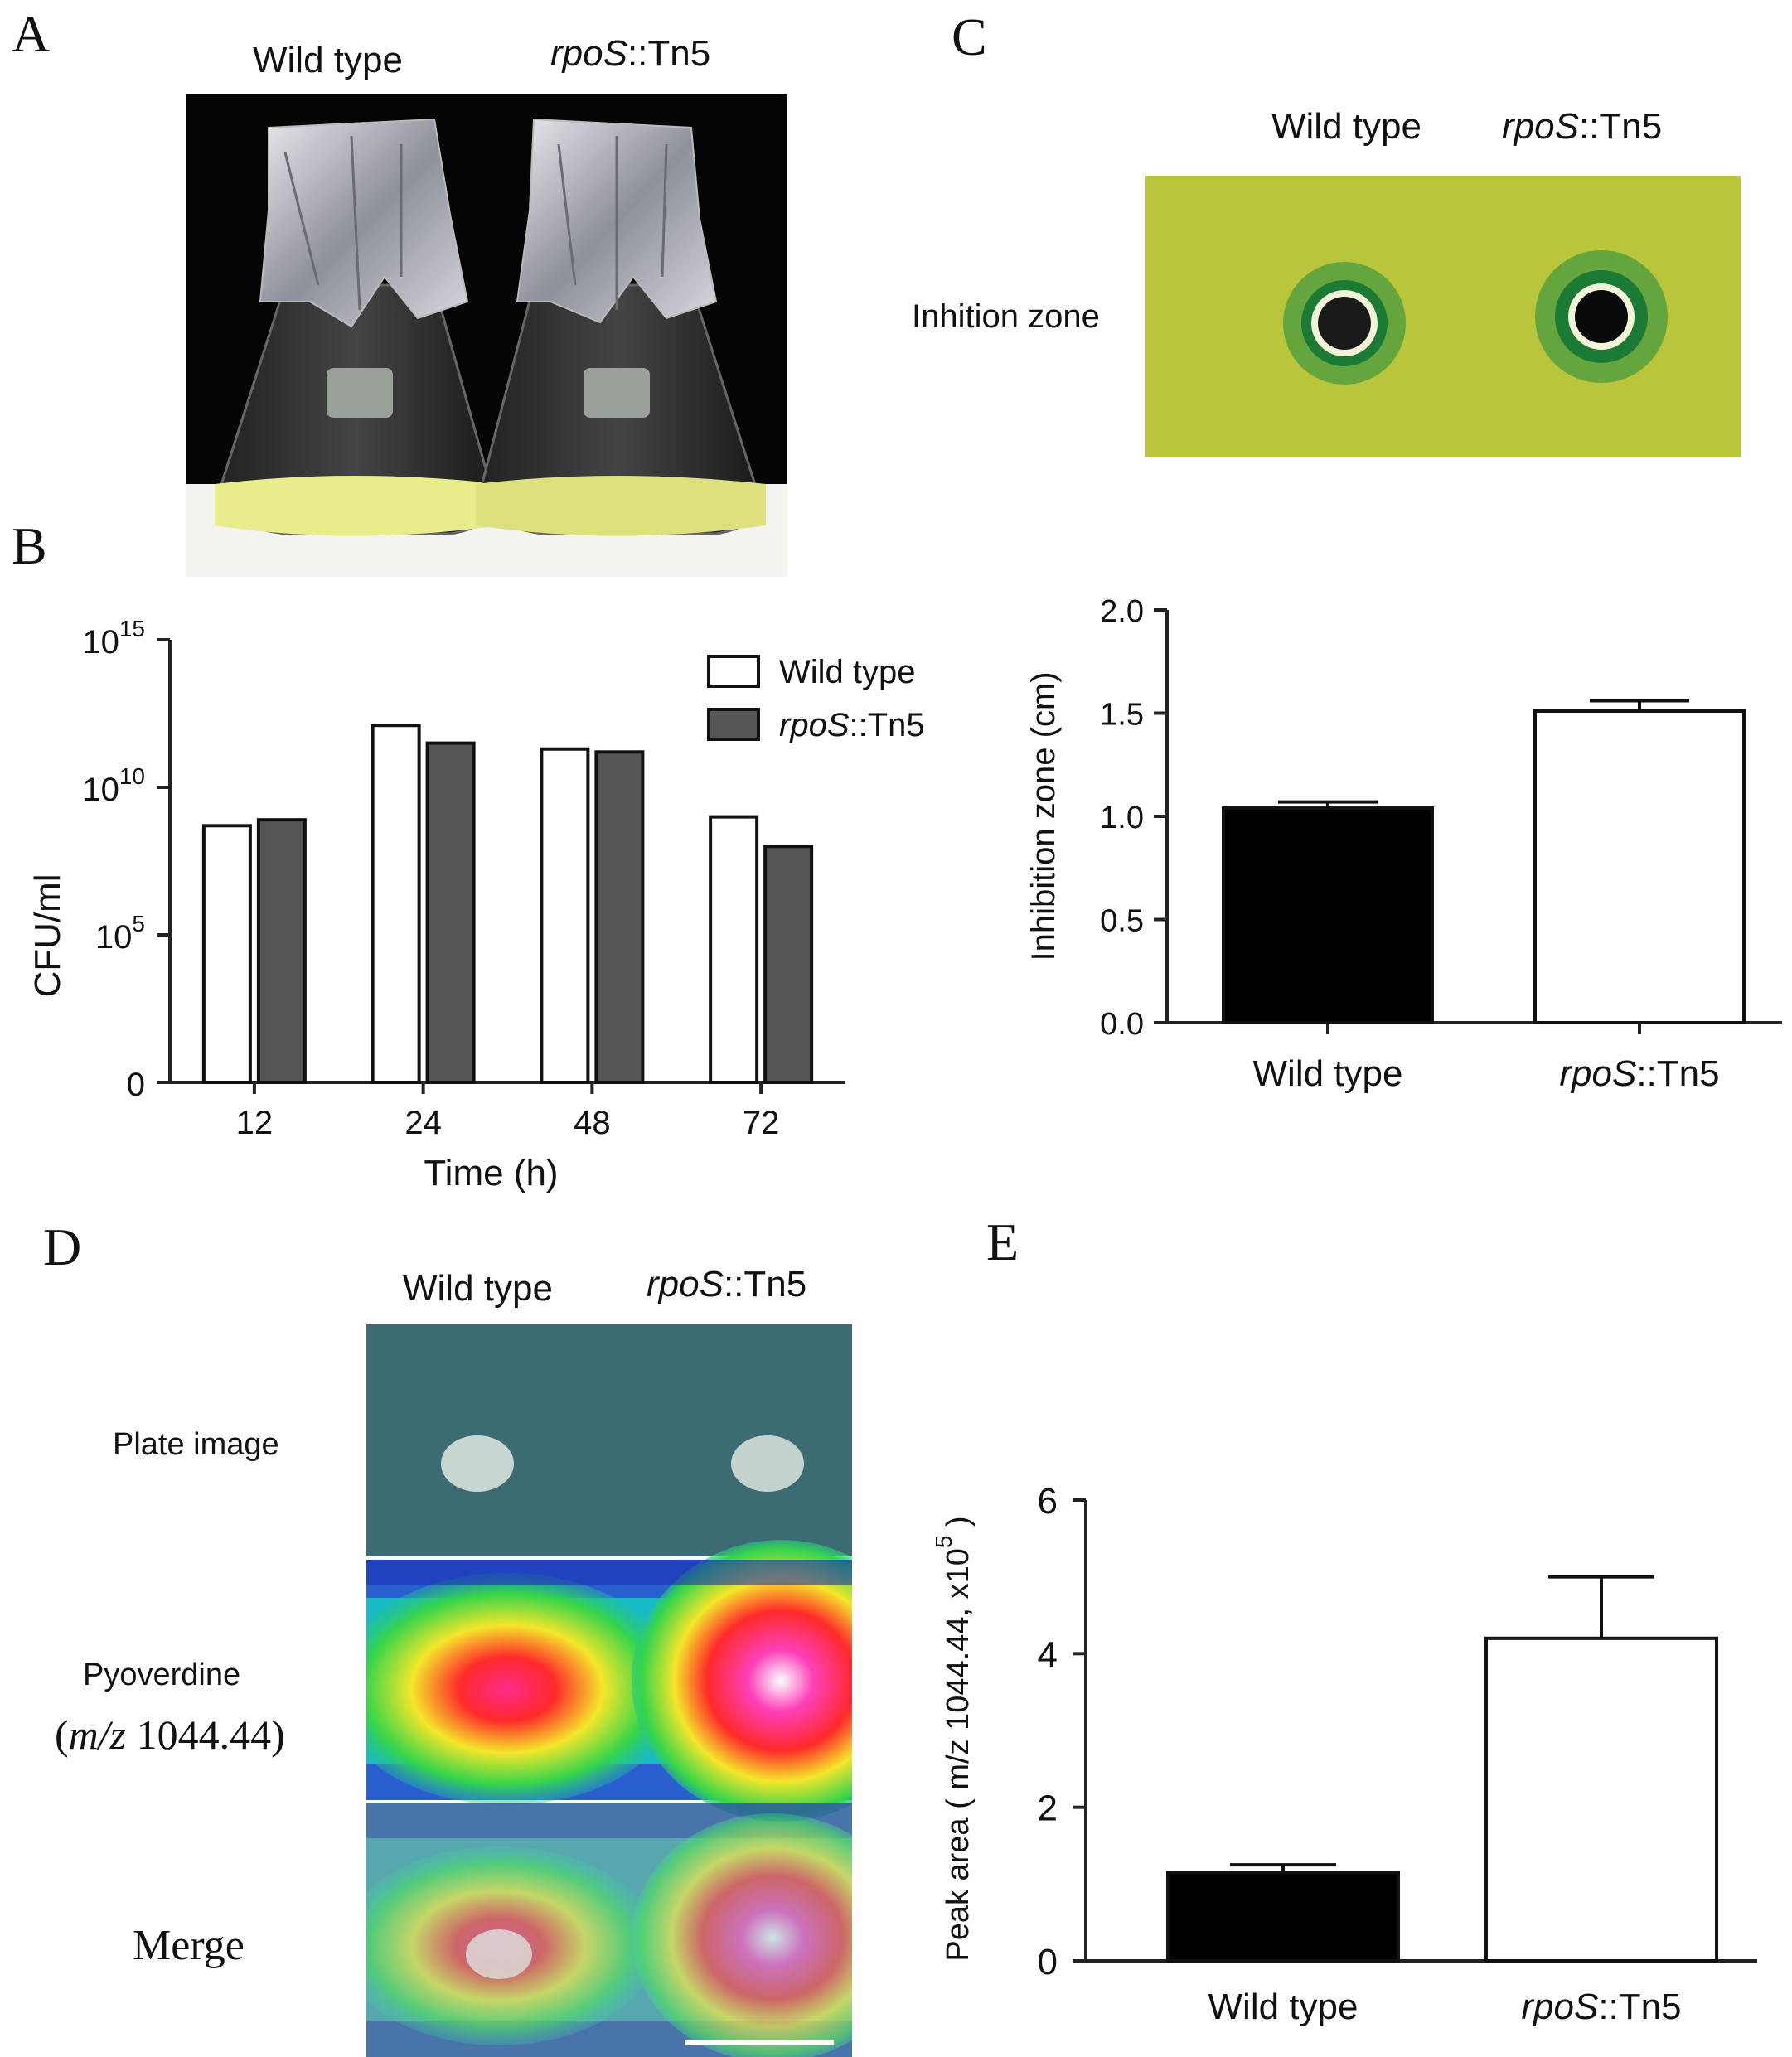 The height and width of the screenshot is (2057, 1792). I want to click on y-tick-label: 1.5, so click(1122, 715).